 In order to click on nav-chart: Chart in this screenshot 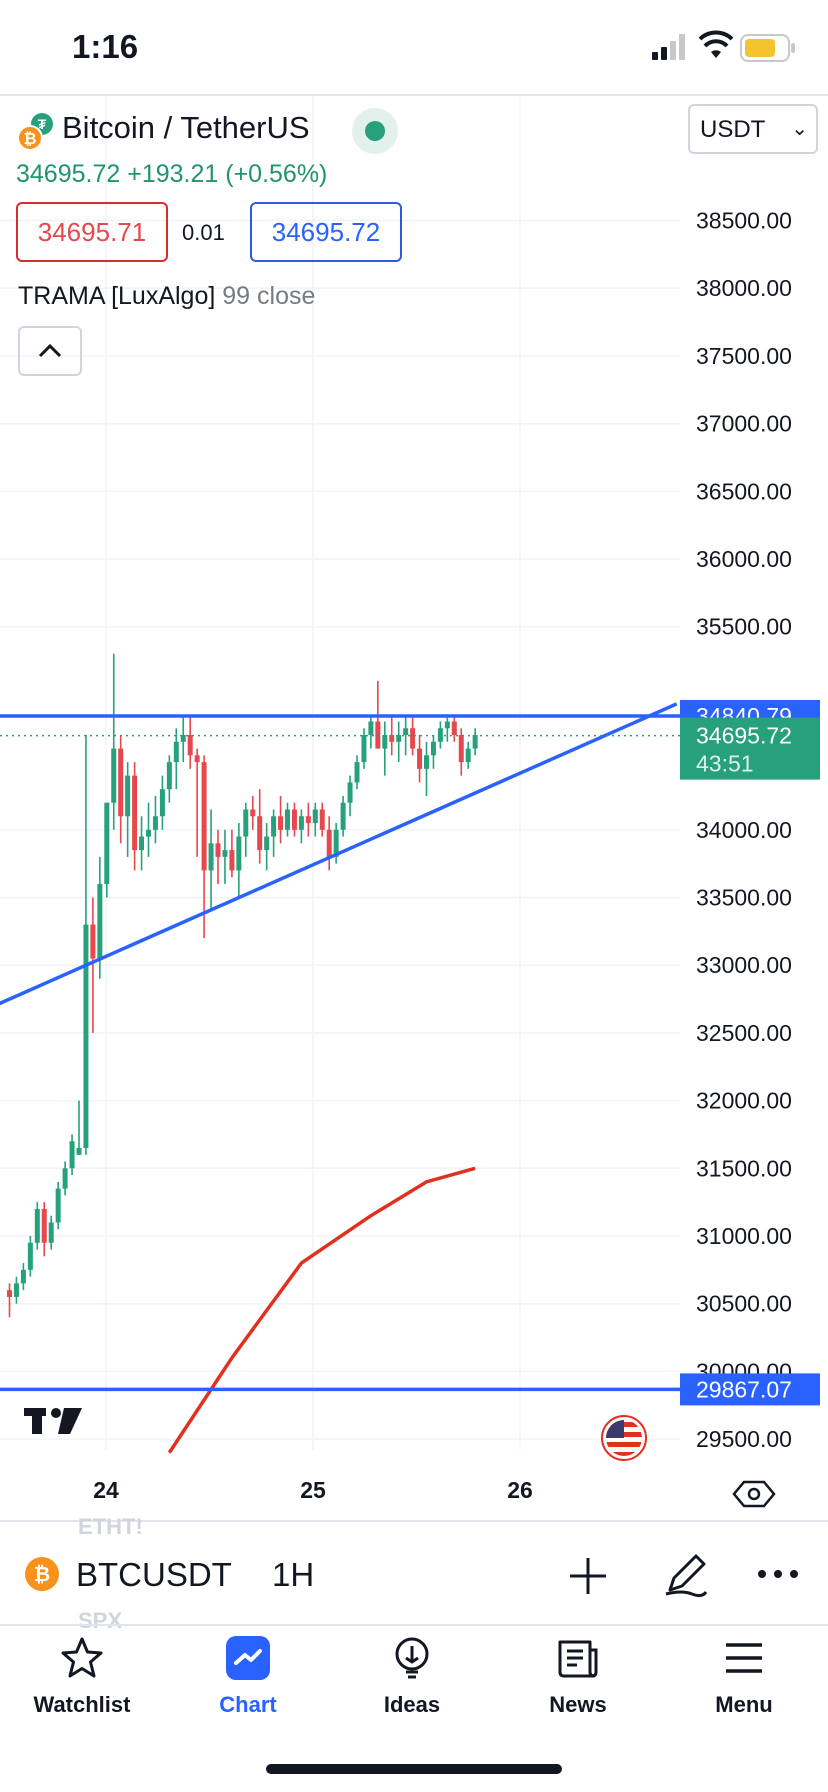, I will do `click(248, 1686)`.